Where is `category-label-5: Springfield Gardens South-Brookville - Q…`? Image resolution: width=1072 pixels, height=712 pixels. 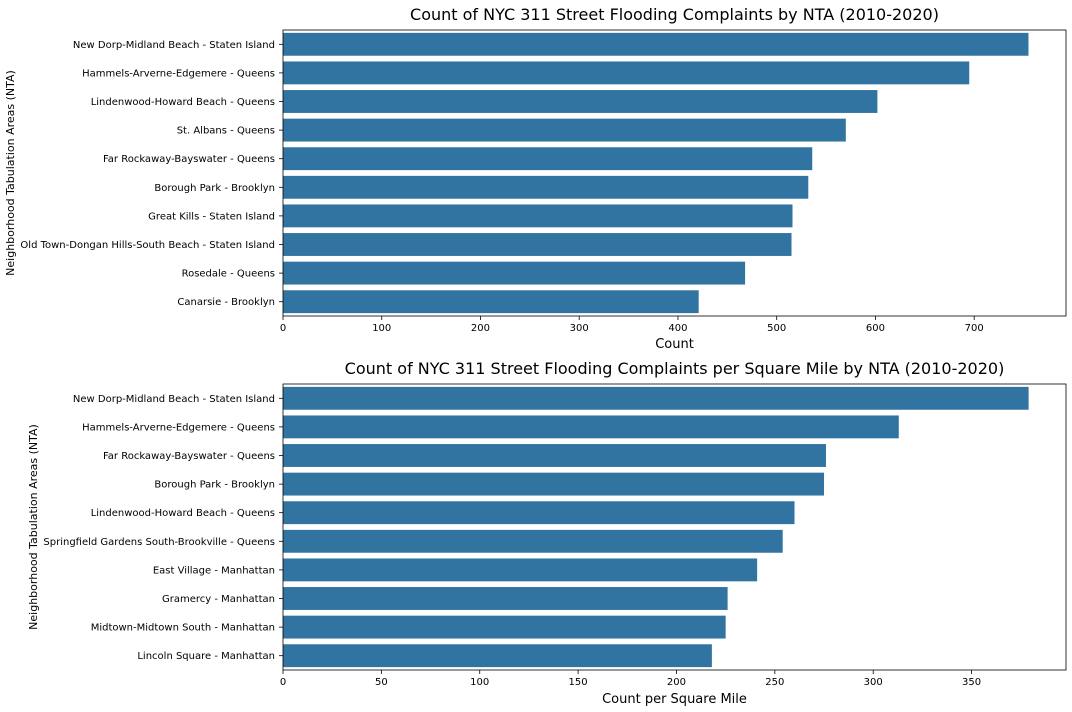 category-label-5: Springfield Gardens South-Brookville - Q… is located at coordinates (159, 542).